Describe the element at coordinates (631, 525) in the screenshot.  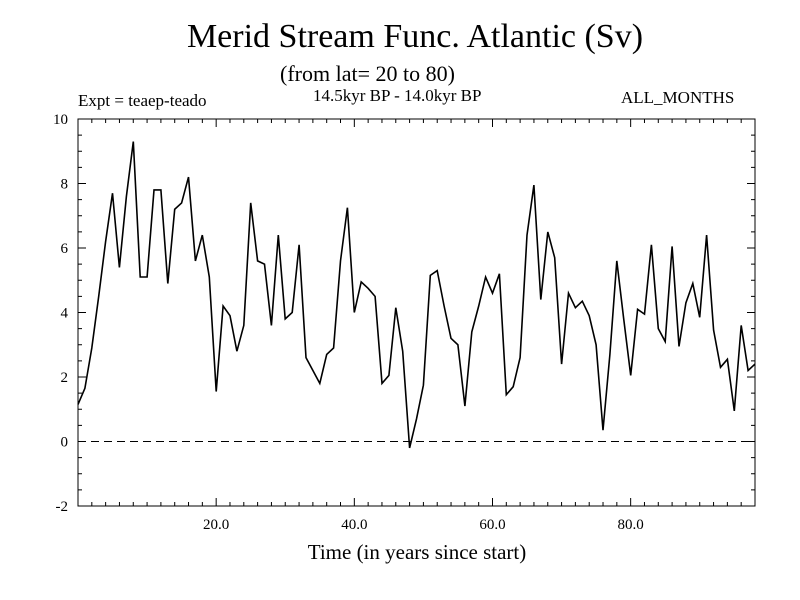
I see `x-tick-label: 80.0` at that location.